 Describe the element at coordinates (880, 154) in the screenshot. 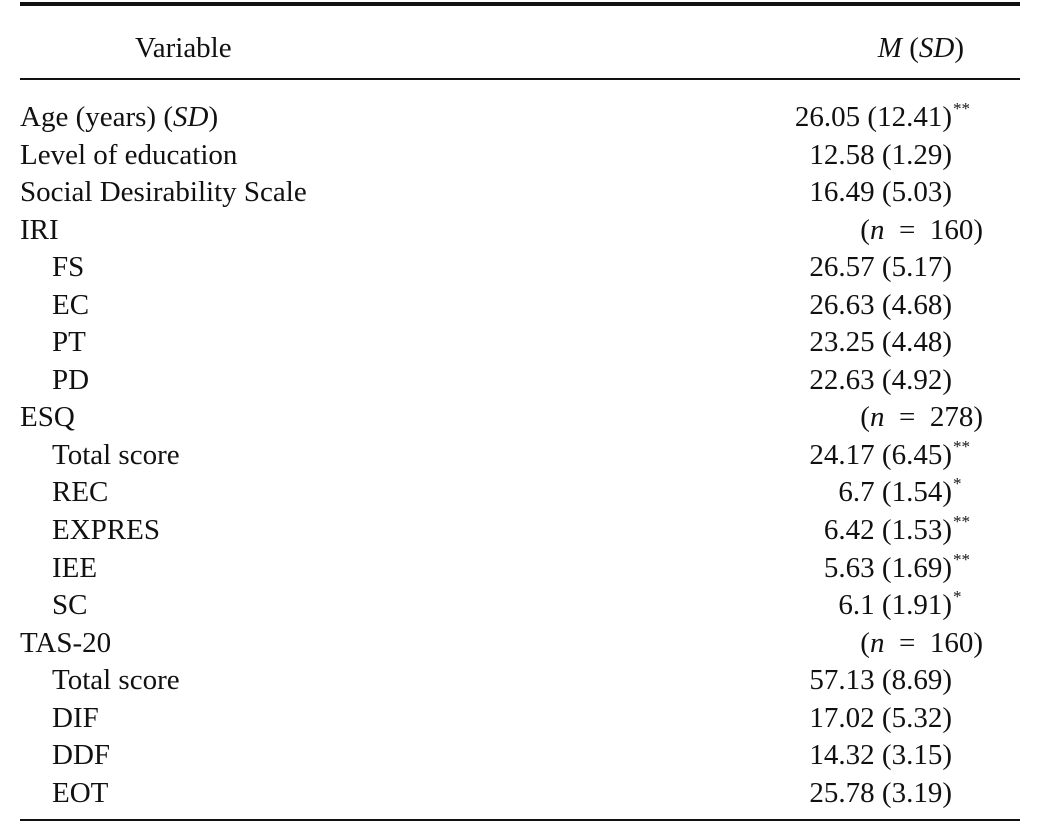

I see `mean-sd-value: 12.58 (1.29)` at that location.